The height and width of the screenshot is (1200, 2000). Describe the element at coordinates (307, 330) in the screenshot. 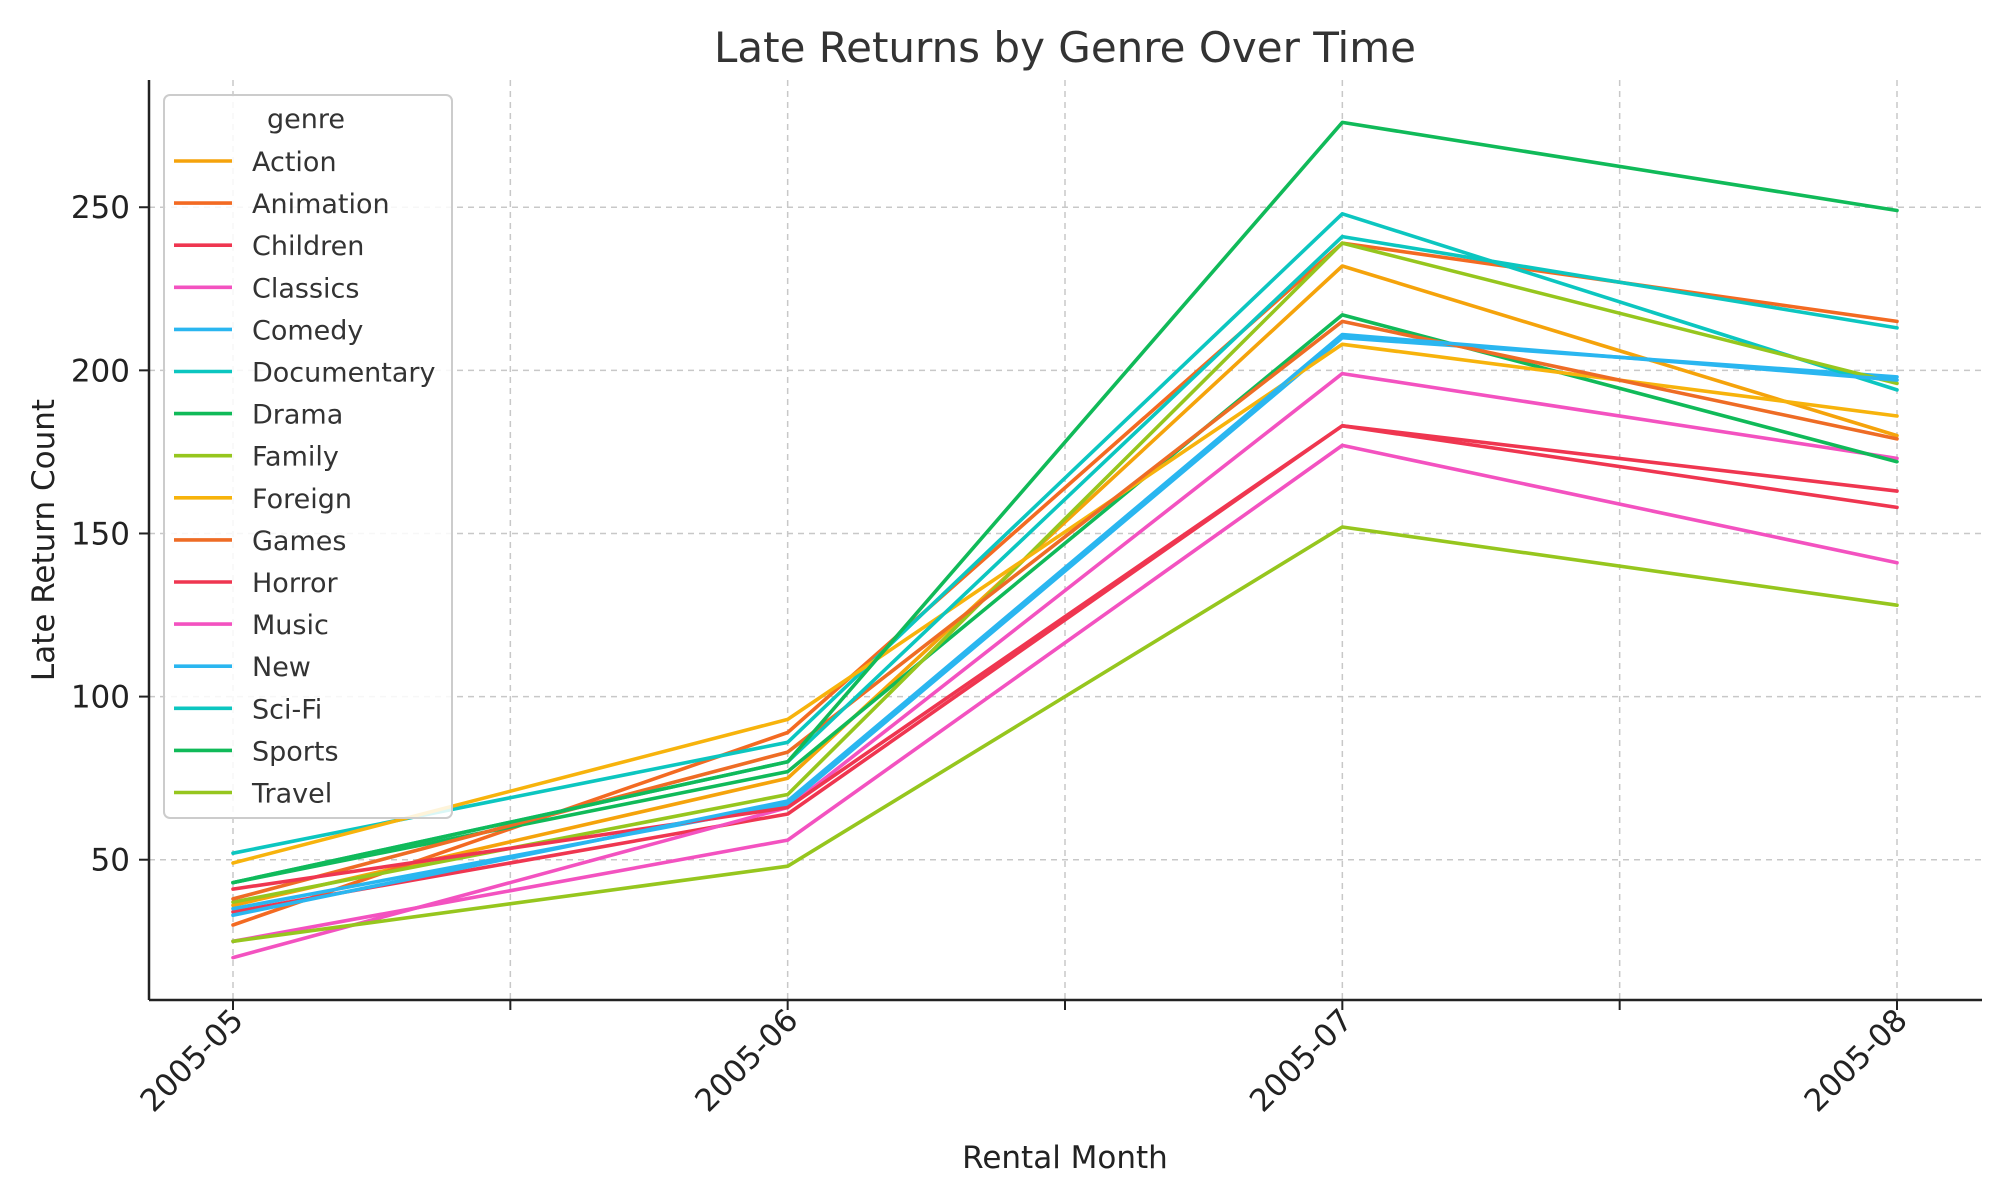

I see `legend-label: Comedy` at that location.